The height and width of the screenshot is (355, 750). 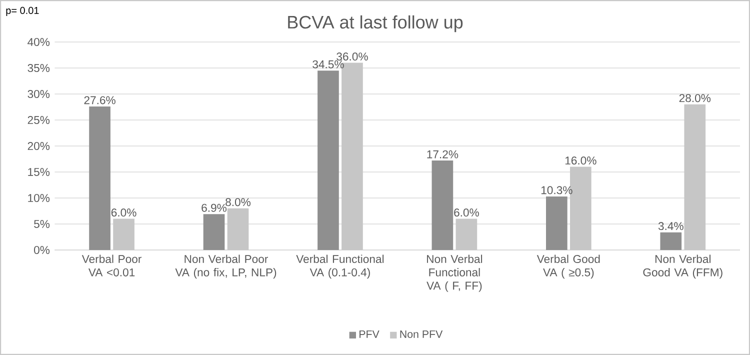 What do you see at coordinates (352, 56) in the screenshot?
I see `data-label: 36.0%` at bounding box center [352, 56].